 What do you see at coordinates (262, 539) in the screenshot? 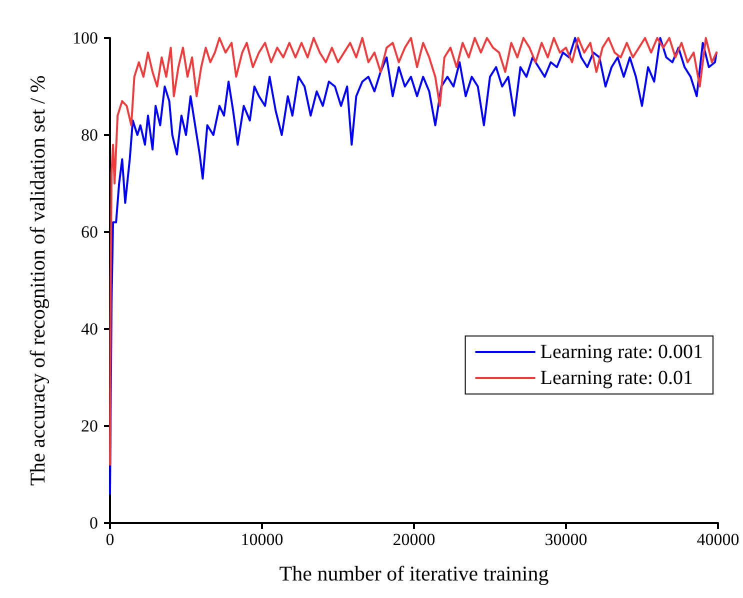
I see `x-tick-label: 10000` at bounding box center [262, 539].